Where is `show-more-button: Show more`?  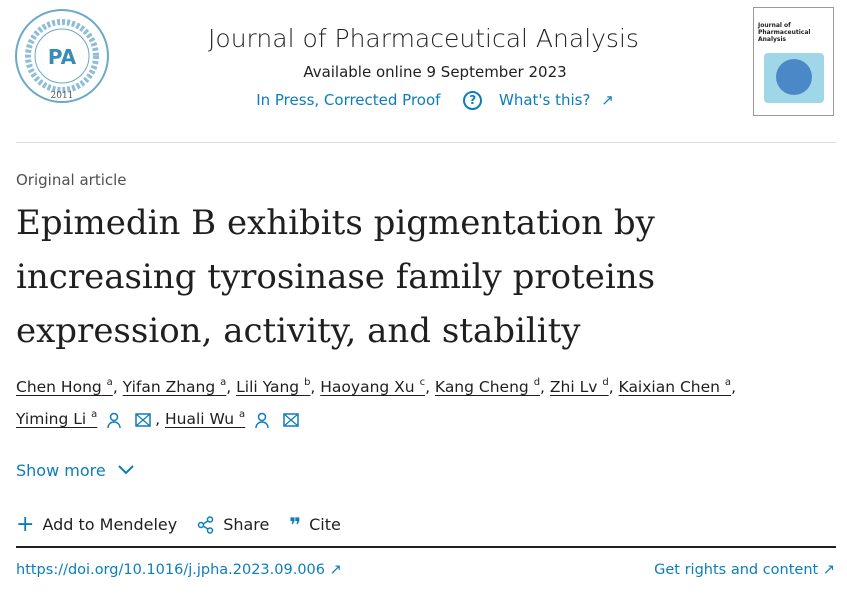
show-more-button: Show more is located at coordinates (75, 470).